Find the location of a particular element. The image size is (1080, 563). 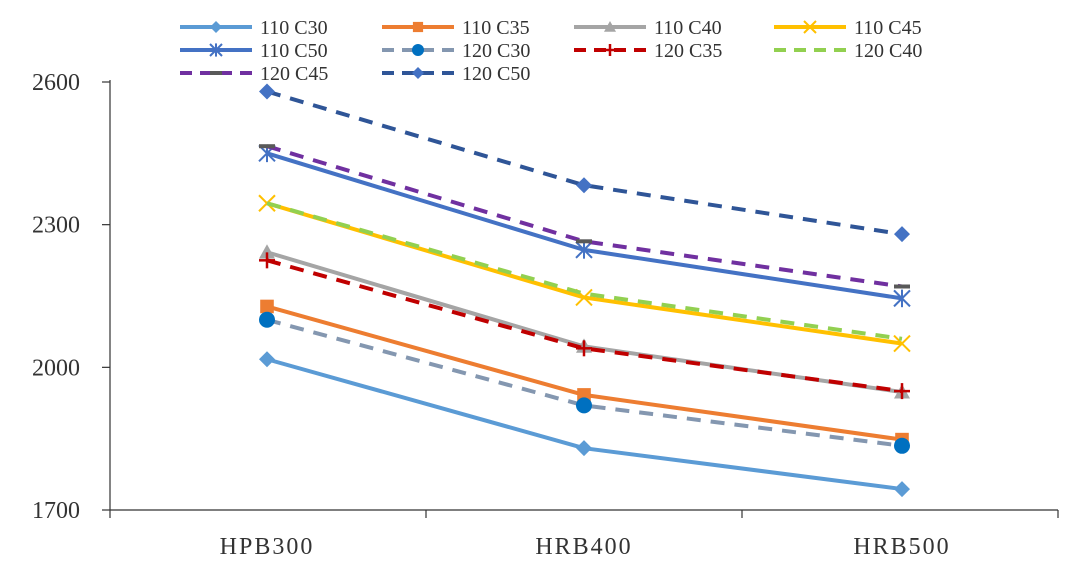

legend-item: 110 C35 is located at coordinates (456, 28).